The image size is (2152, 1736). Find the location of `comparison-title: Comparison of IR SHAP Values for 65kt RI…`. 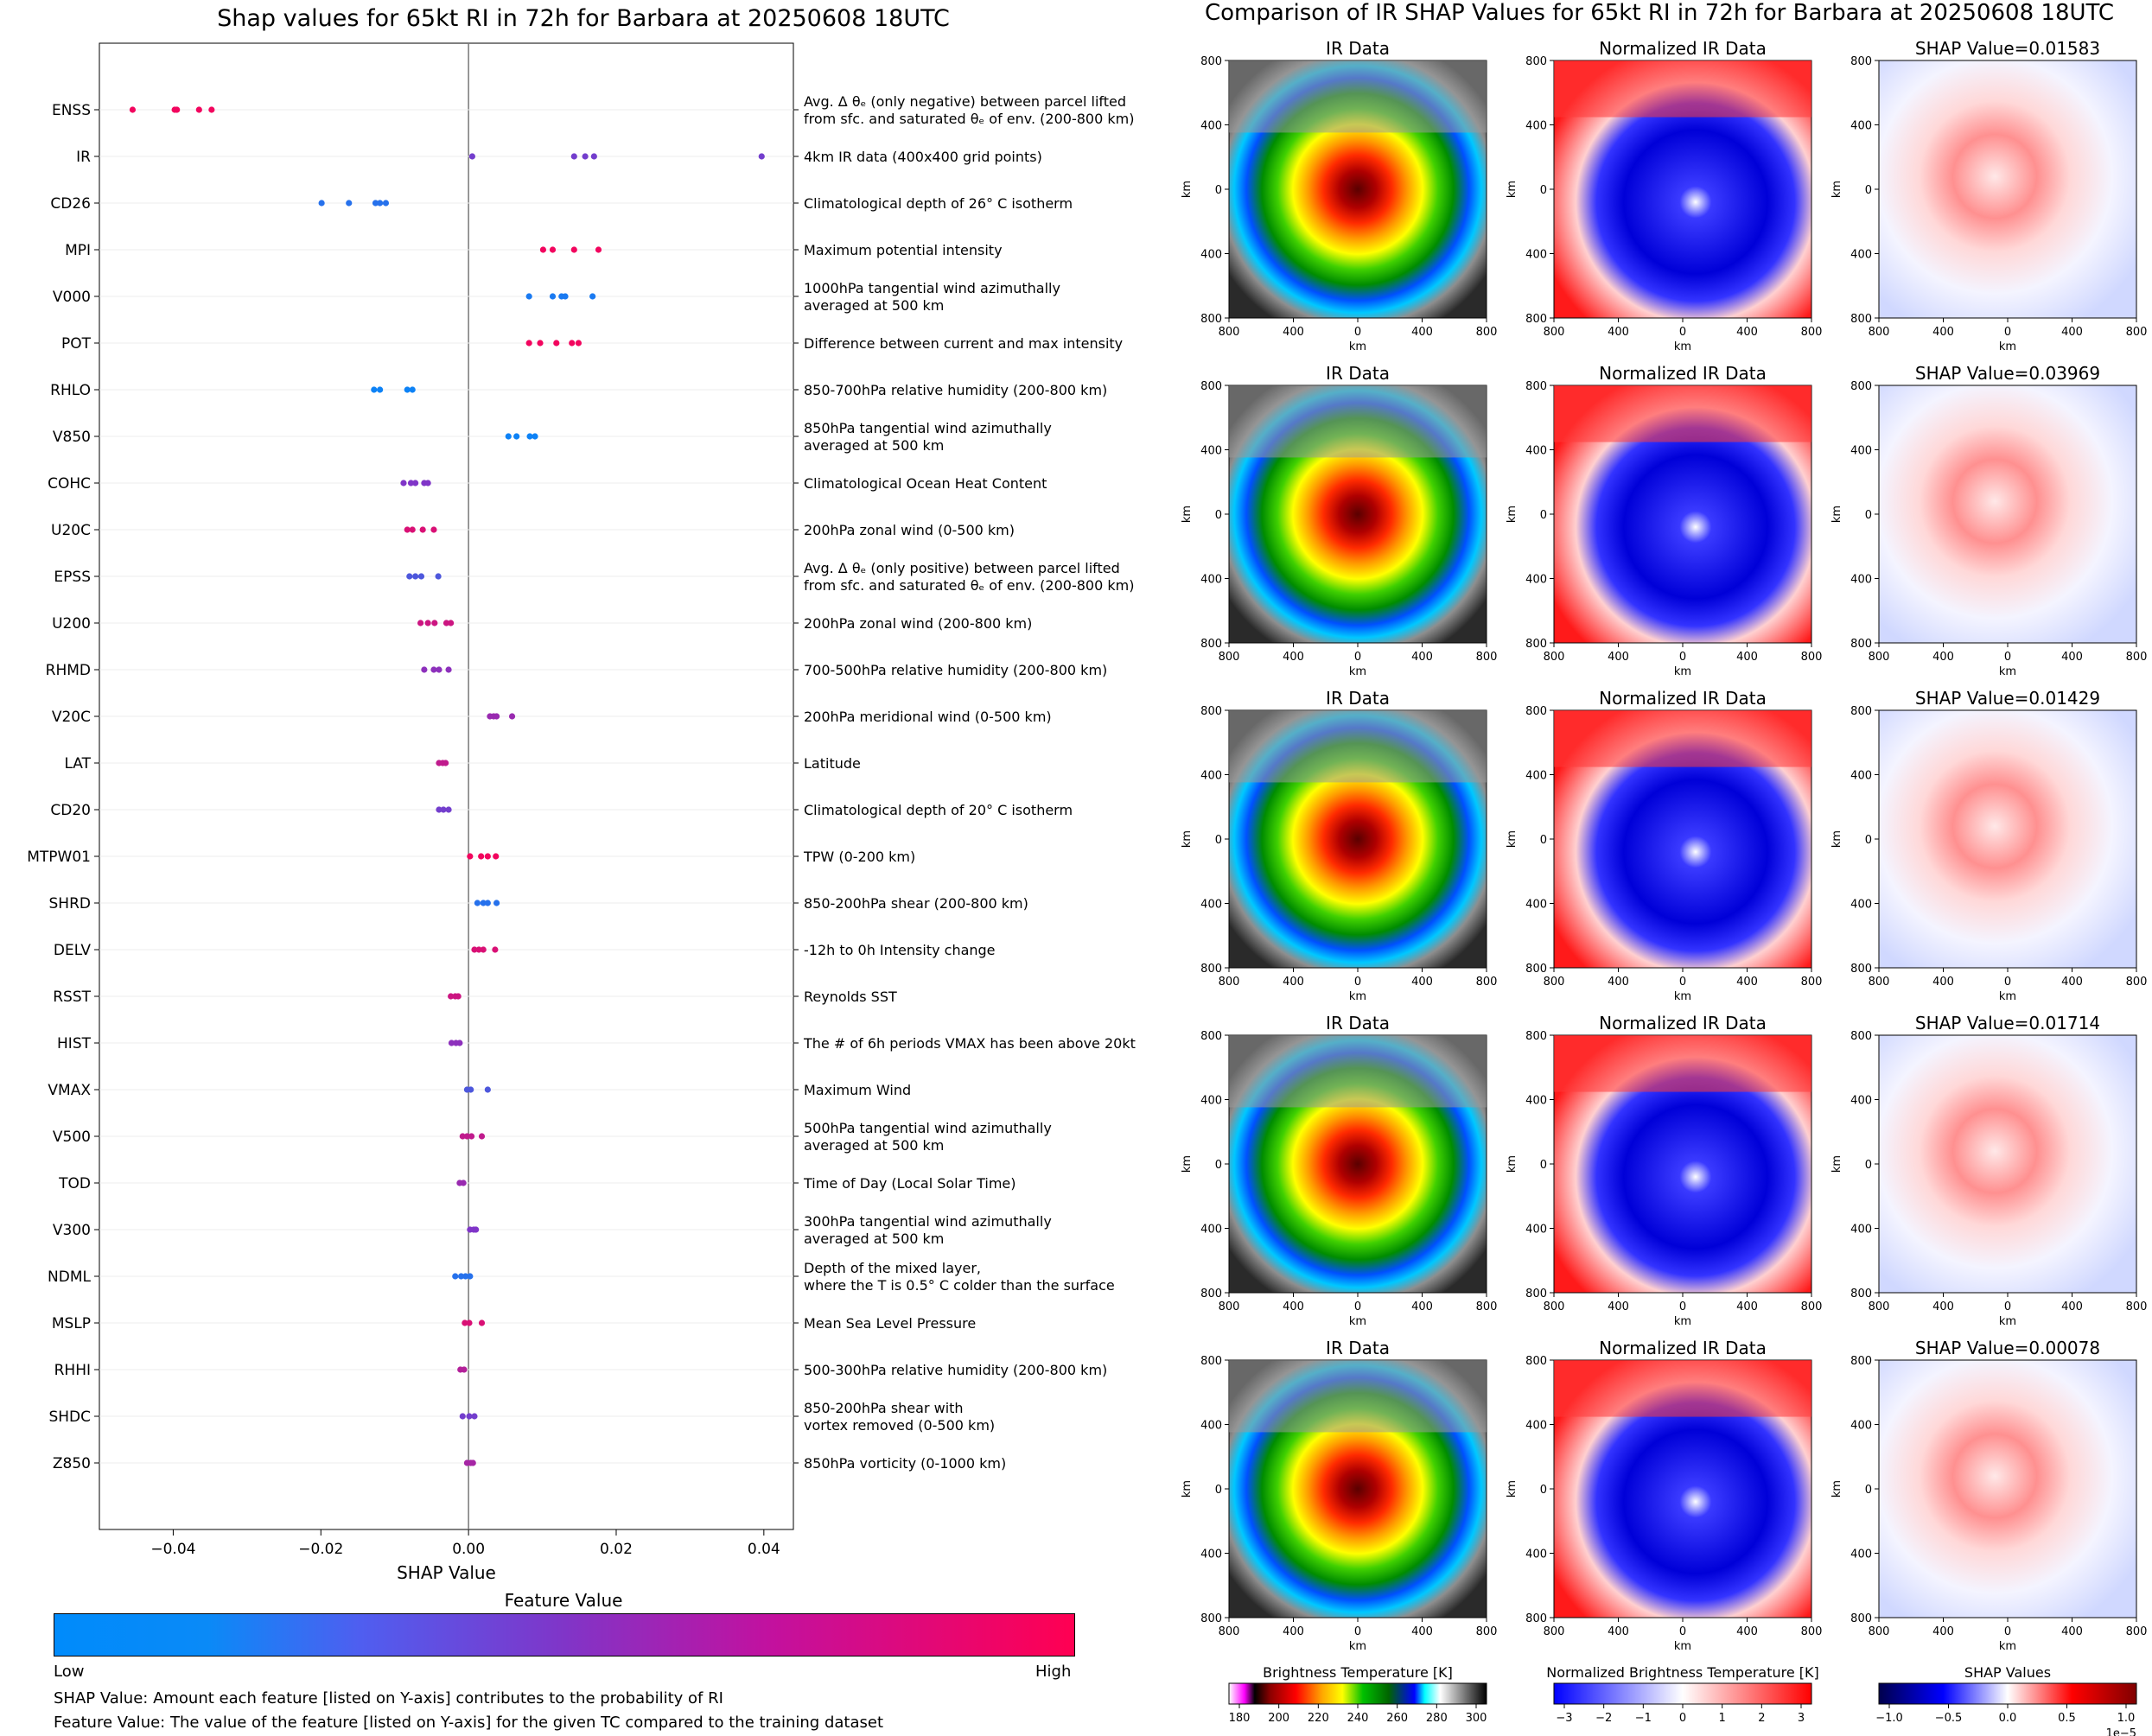

comparison-title: Comparison of IR SHAP Values for 65kt RI… is located at coordinates (1659, 13).